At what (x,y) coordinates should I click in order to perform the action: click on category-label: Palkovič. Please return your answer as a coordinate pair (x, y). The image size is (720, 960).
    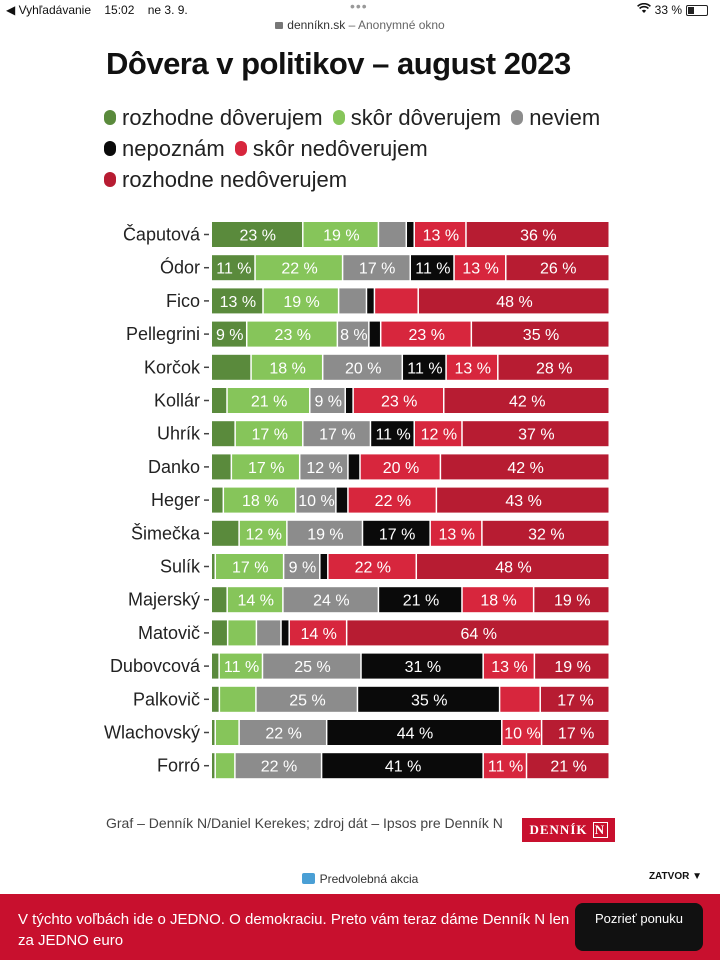
    Looking at the image, I should click on (166, 699).